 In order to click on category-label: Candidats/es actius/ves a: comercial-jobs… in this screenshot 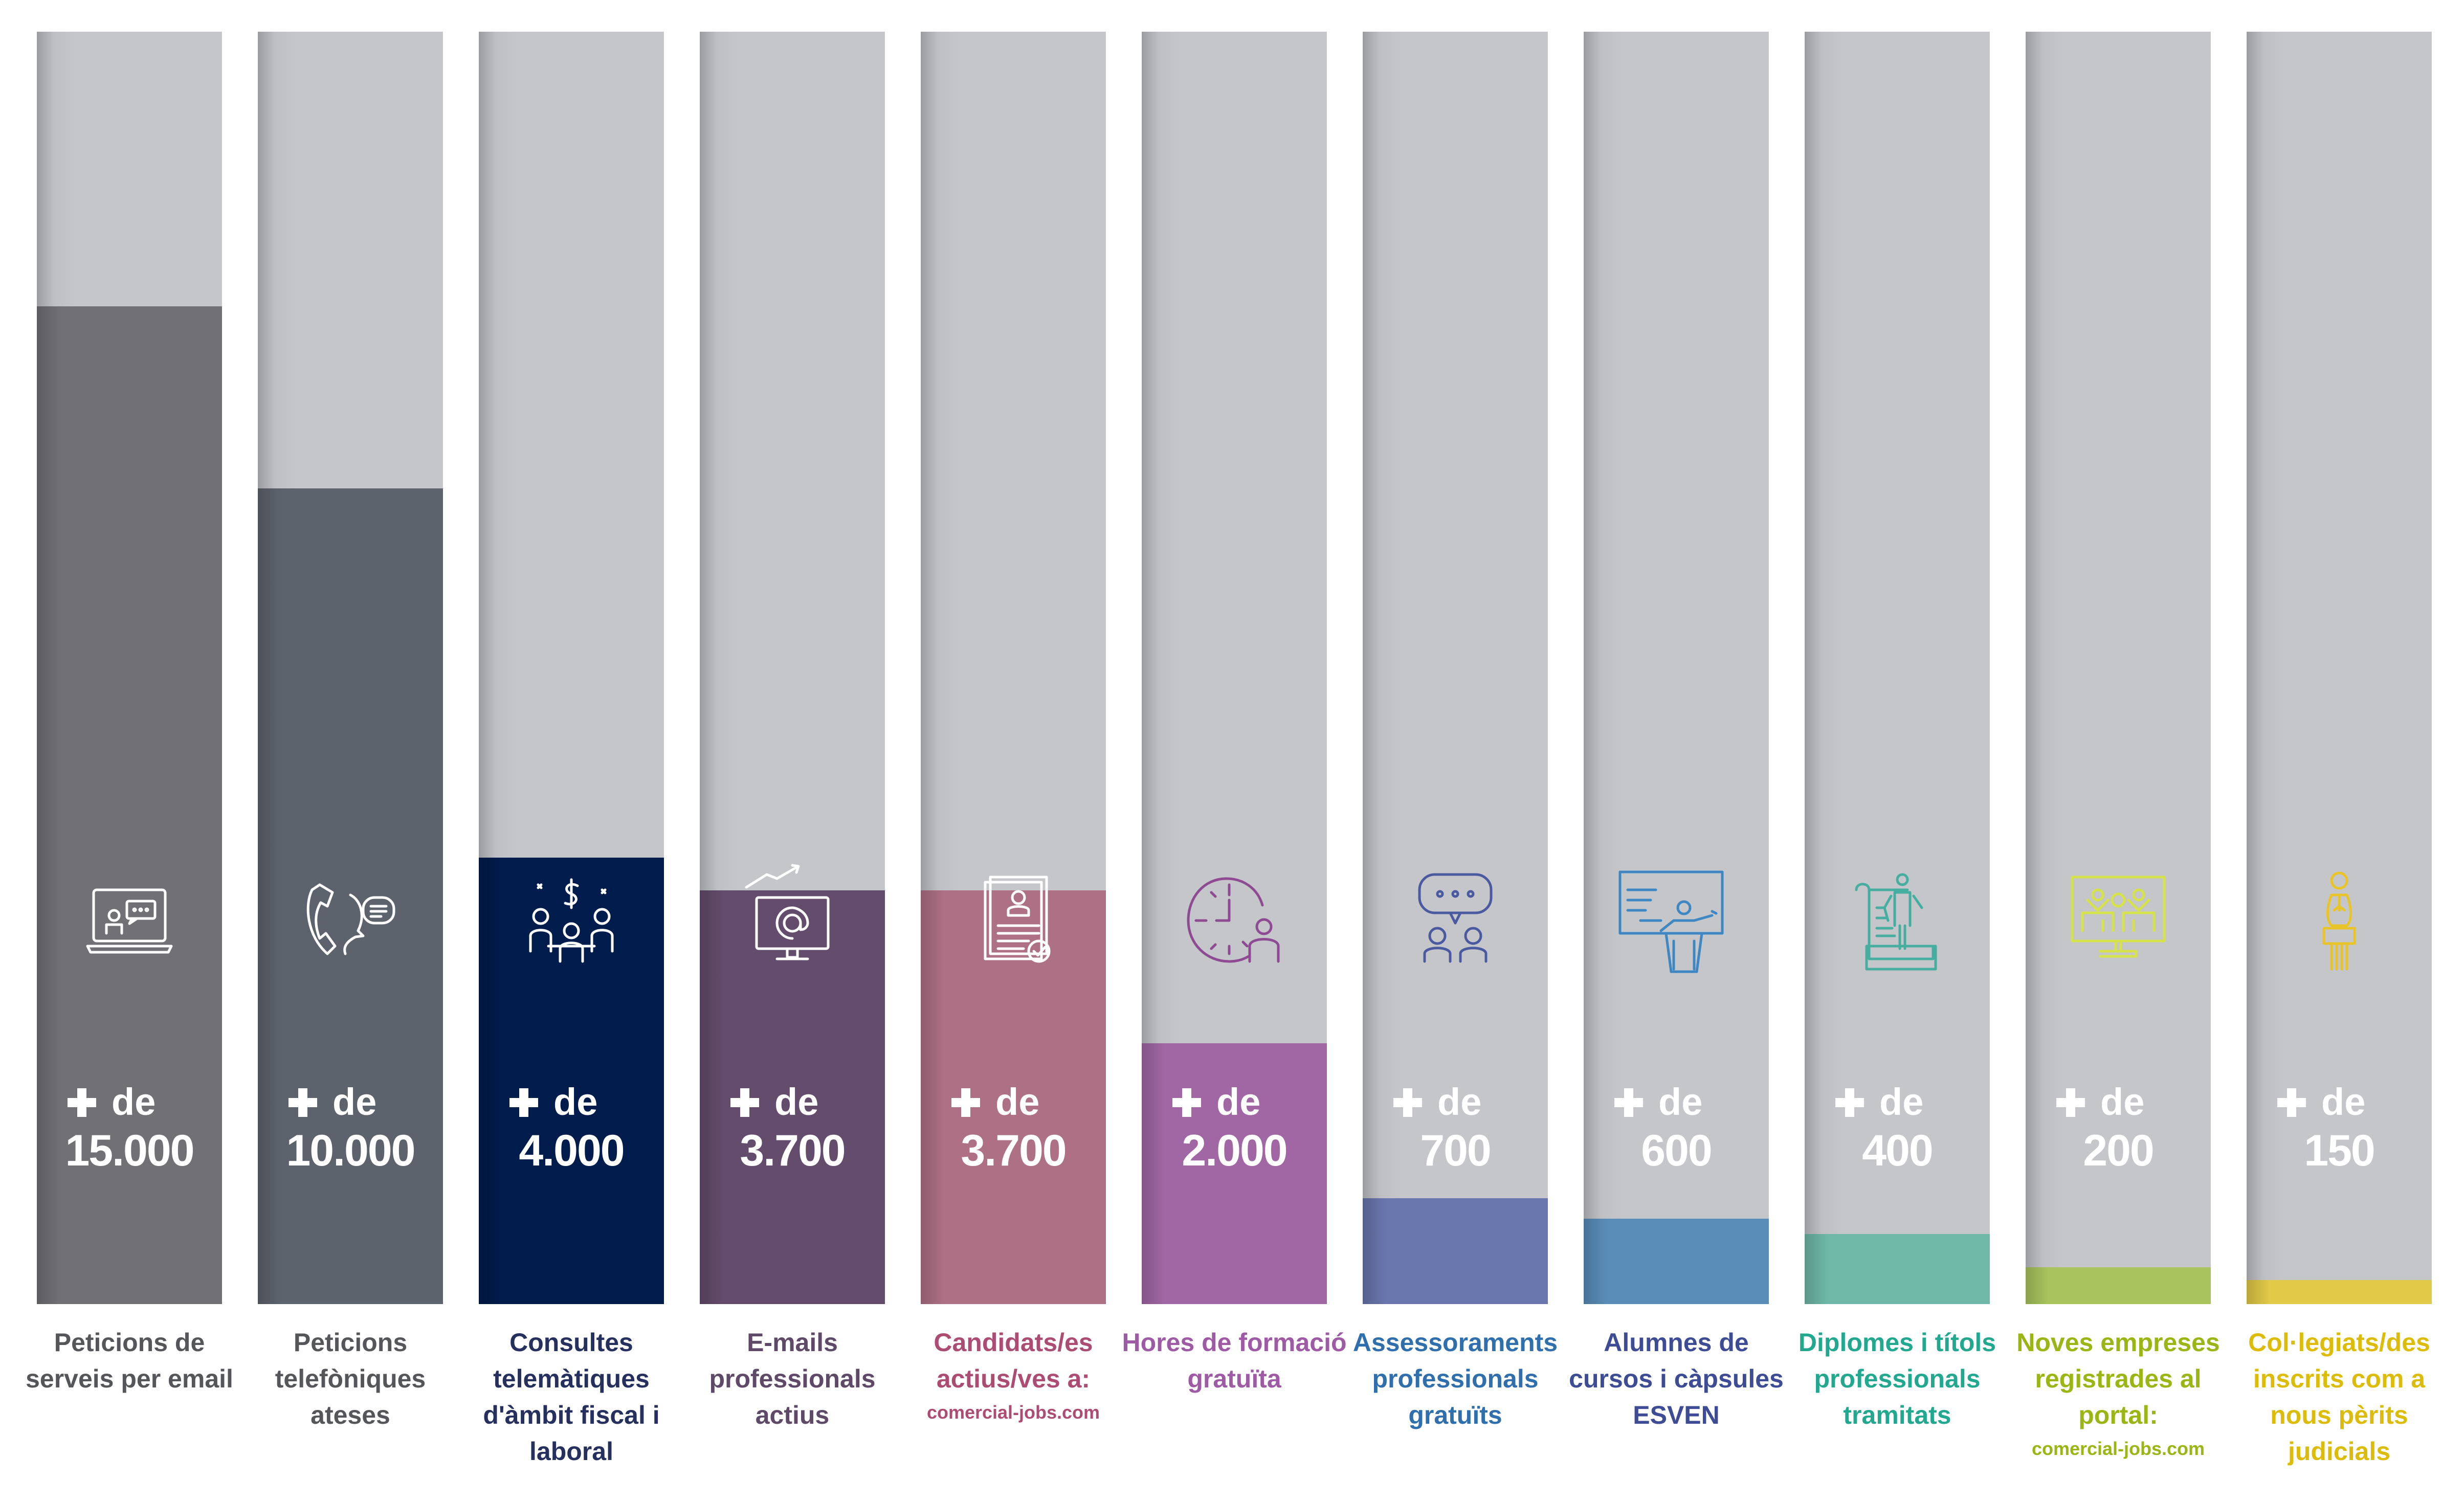, I will do `click(1013, 1376)`.